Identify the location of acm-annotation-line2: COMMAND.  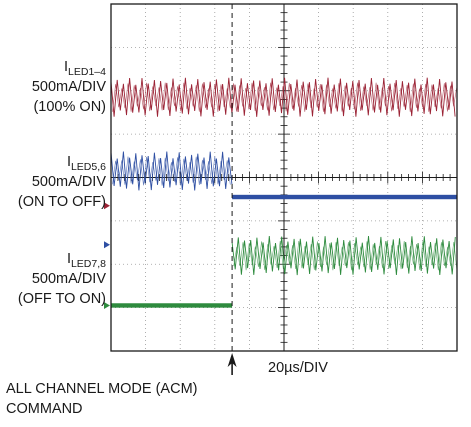
(44, 409).